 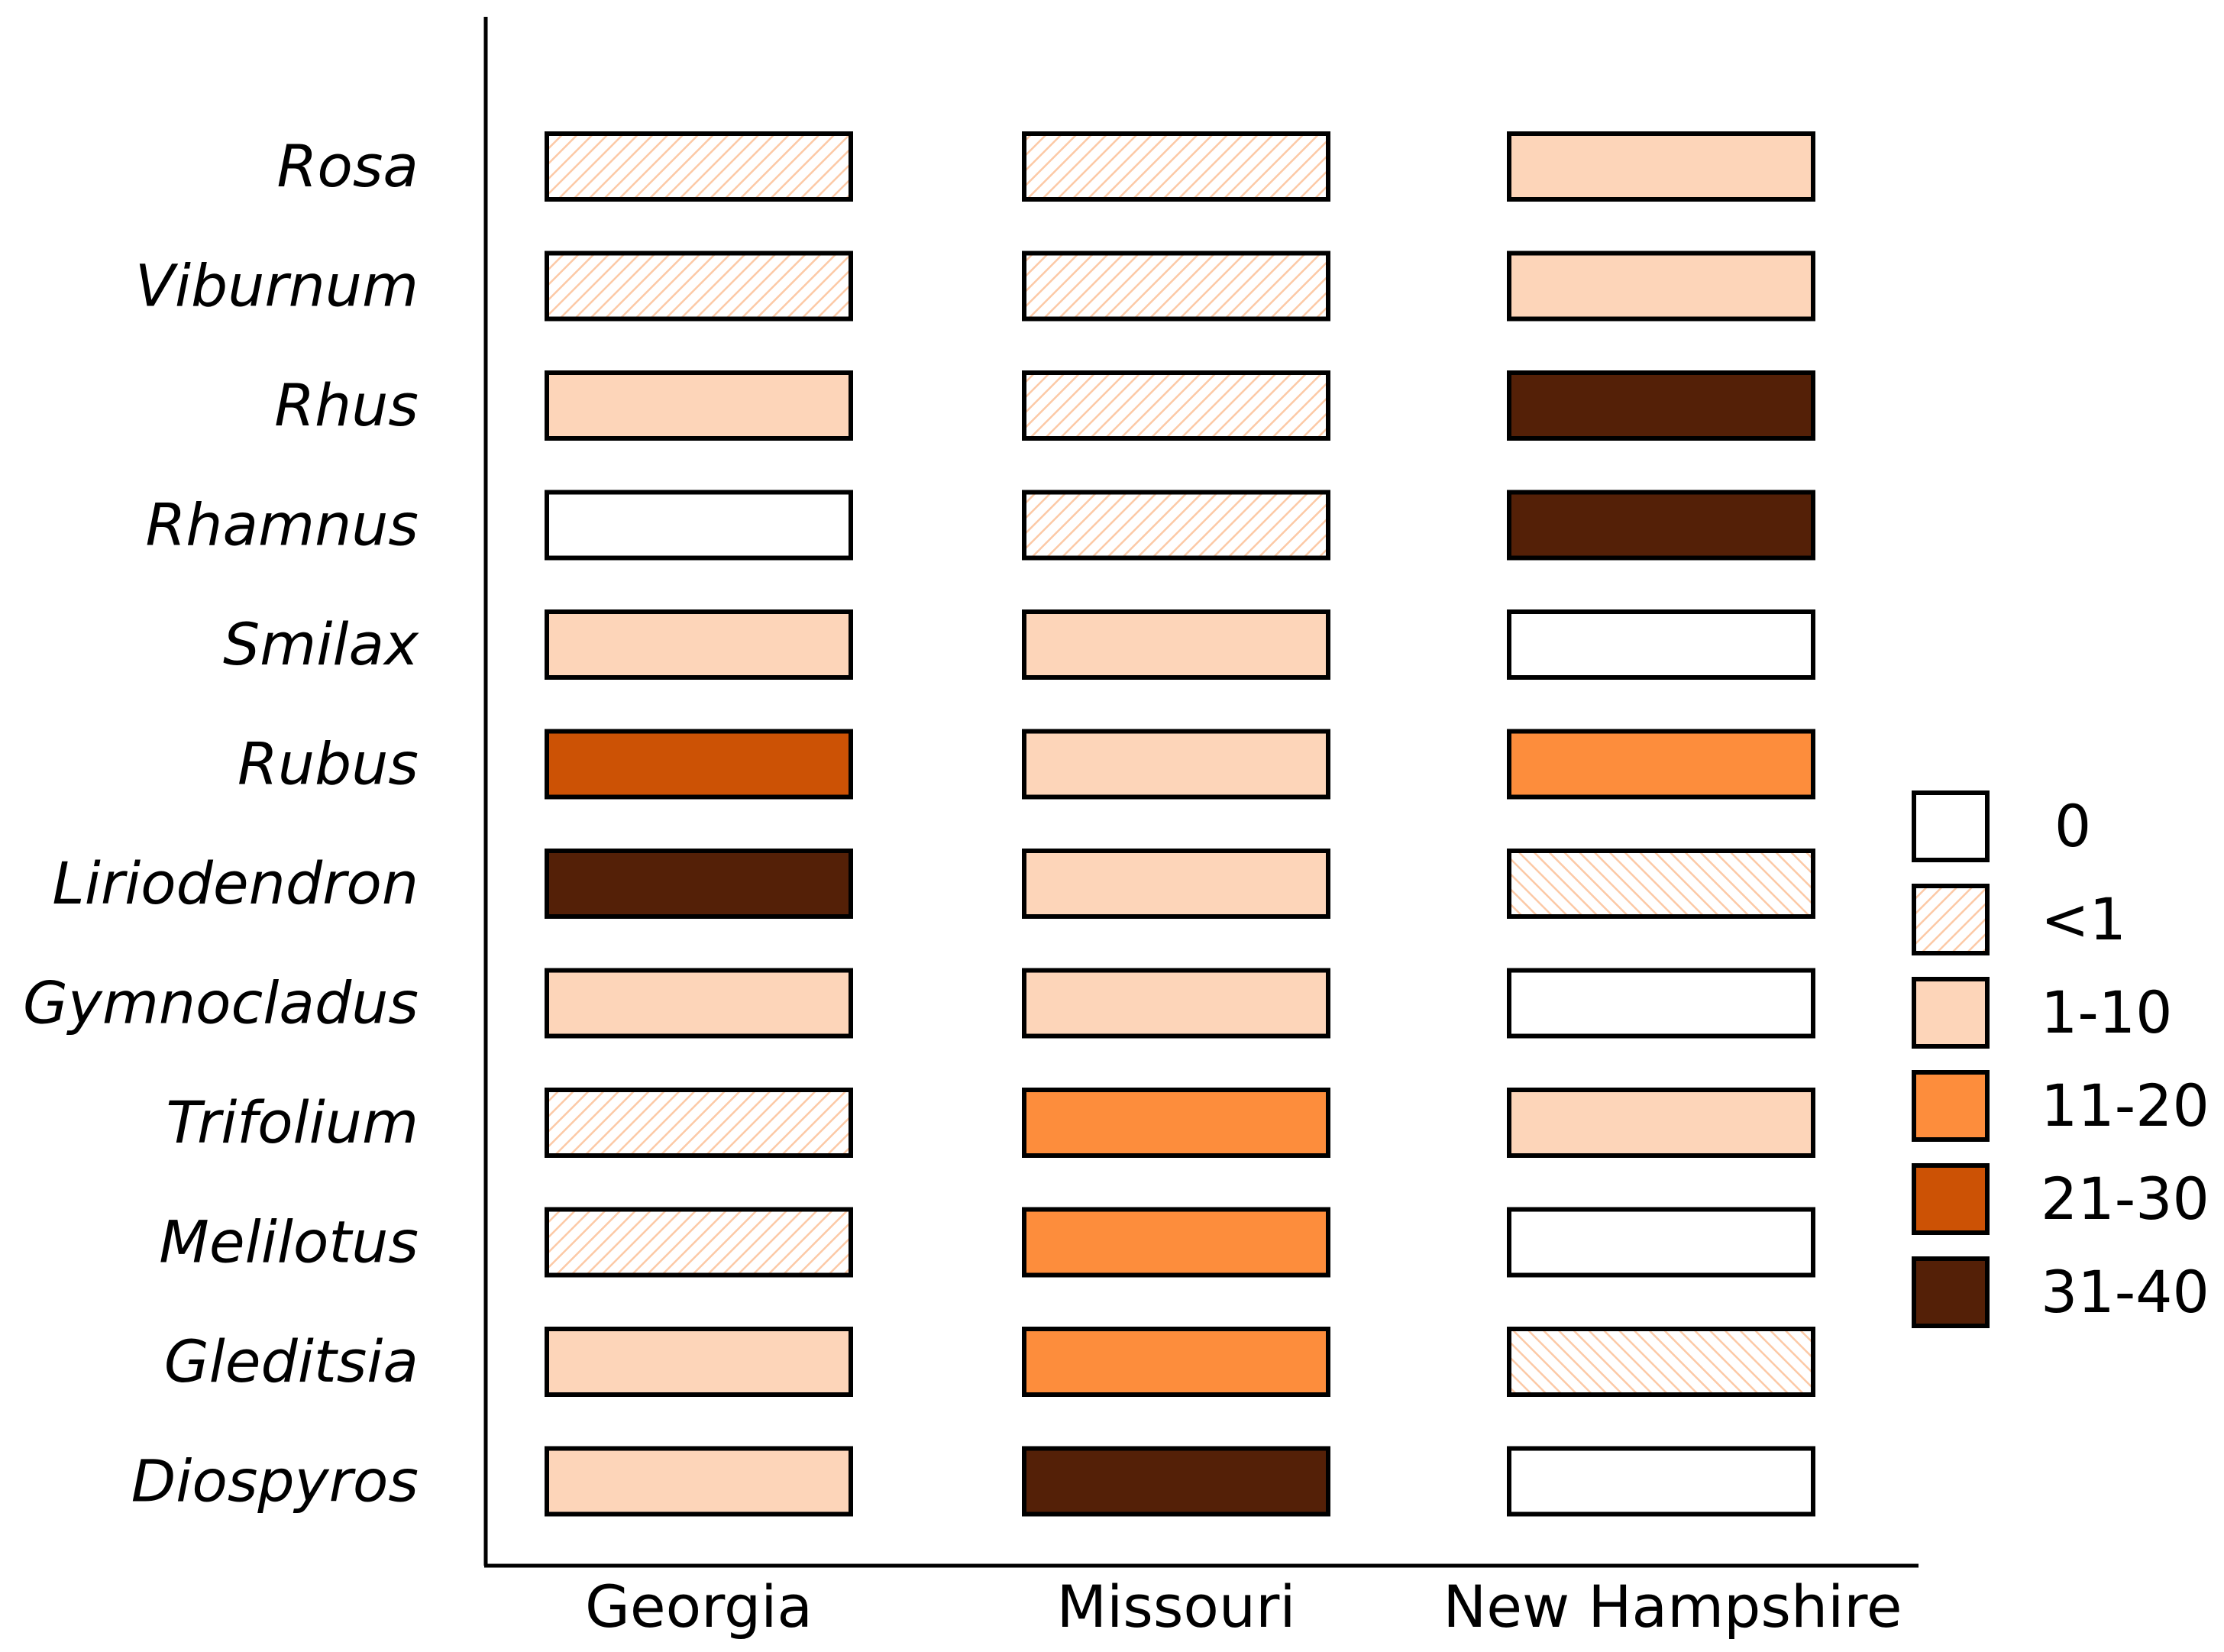 What do you see at coordinates (2106, 1012) in the screenshot?
I see `legend-label: 1-10` at bounding box center [2106, 1012].